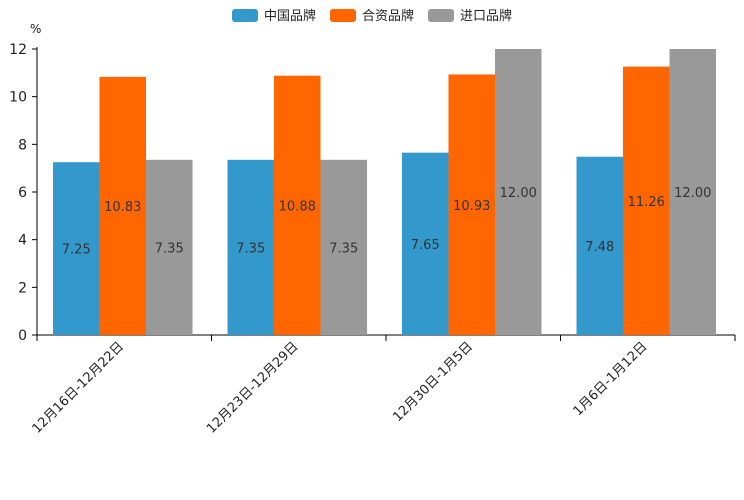  Describe the element at coordinates (290, 16) in the screenshot. I see `legend-label: 中国品牌` at that location.